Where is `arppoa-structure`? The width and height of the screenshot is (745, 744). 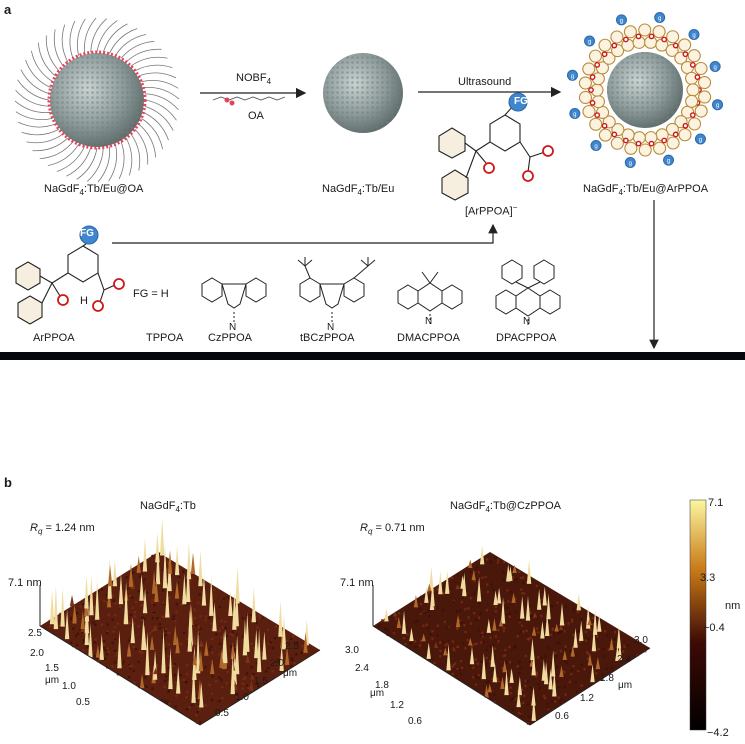 arppoa-structure is located at coordinates (70, 275).